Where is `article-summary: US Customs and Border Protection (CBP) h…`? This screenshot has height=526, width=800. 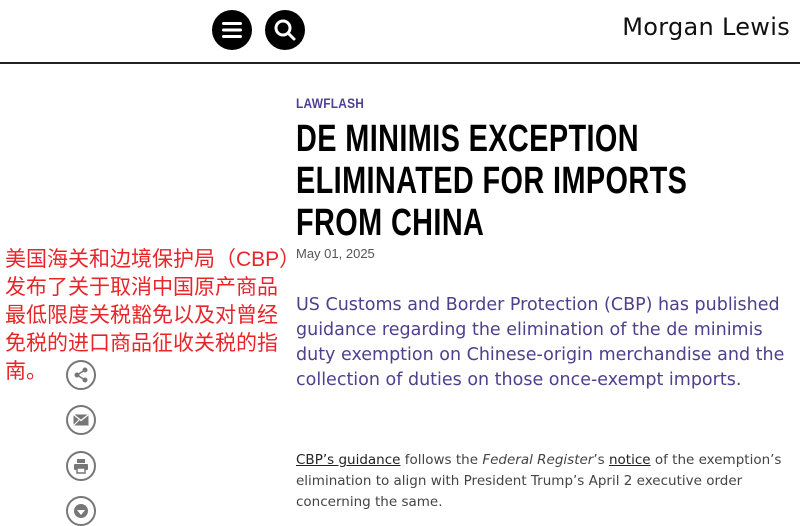 article-summary: US Customs and Border Protection (CBP) h… is located at coordinates (540, 342).